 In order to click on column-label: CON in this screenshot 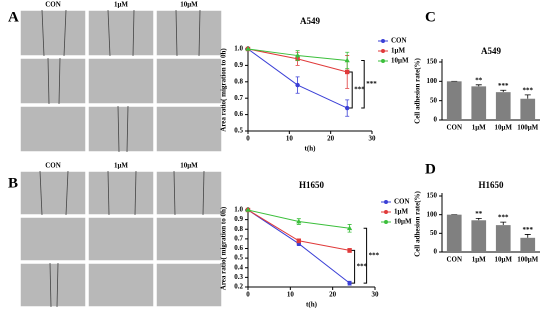, I will do `click(53, 166)`.